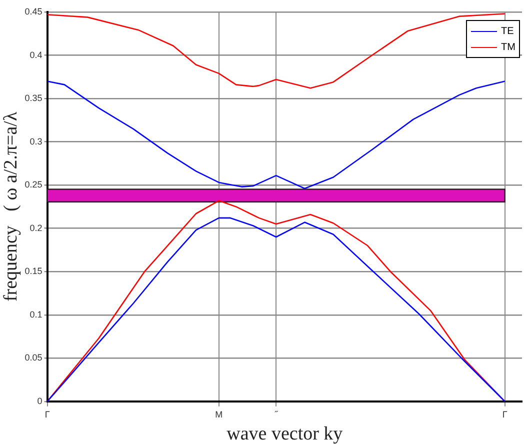  What do you see at coordinates (39, 401) in the screenshot?
I see `y-tick-label: 0` at bounding box center [39, 401].